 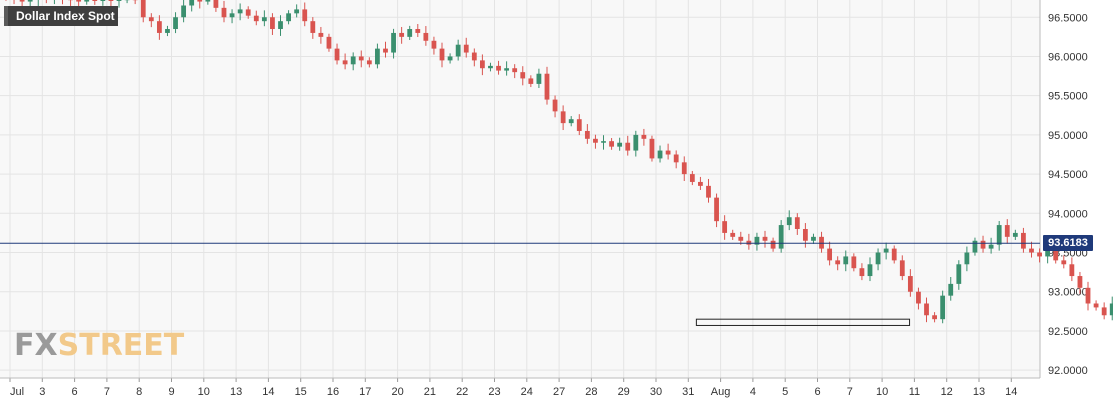 What do you see at coordinates (1068, 97) in the screenshot?
I see `y-tick-label: 95.5000` at bounding box center [1068, 97].